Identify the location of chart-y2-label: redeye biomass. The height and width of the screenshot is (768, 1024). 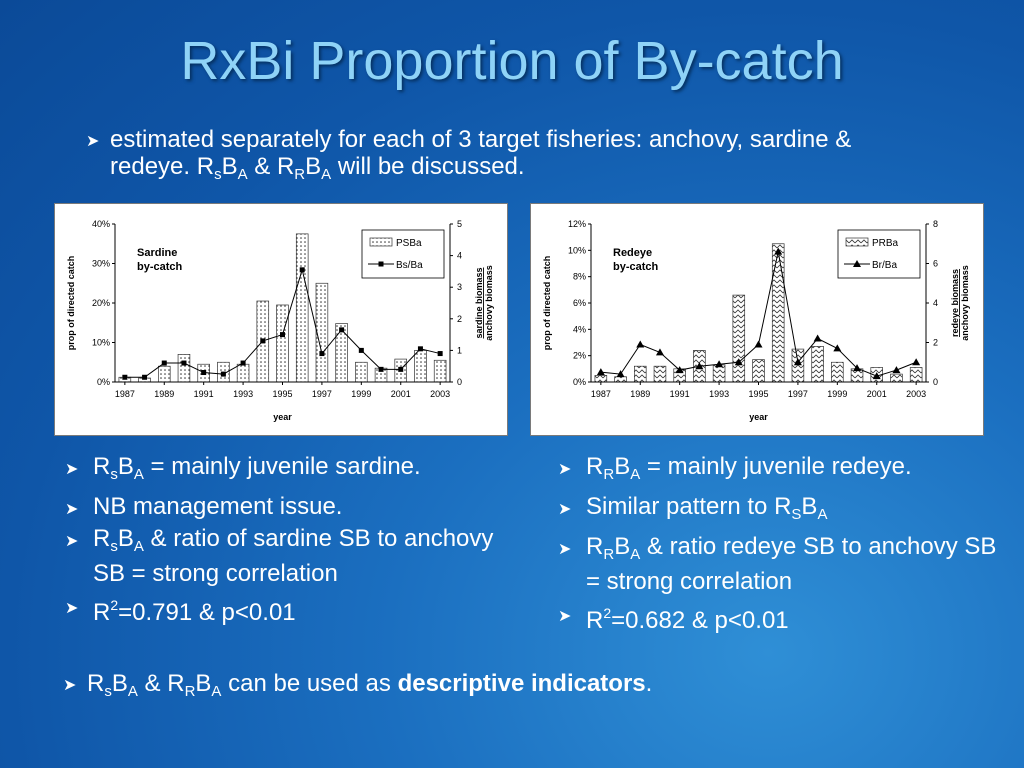
(955, 303).